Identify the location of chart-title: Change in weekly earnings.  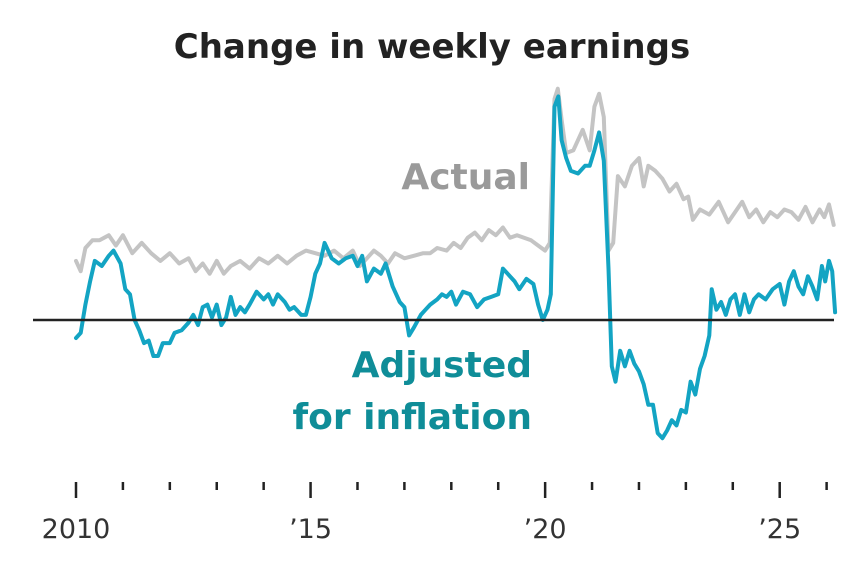
(432, 47).